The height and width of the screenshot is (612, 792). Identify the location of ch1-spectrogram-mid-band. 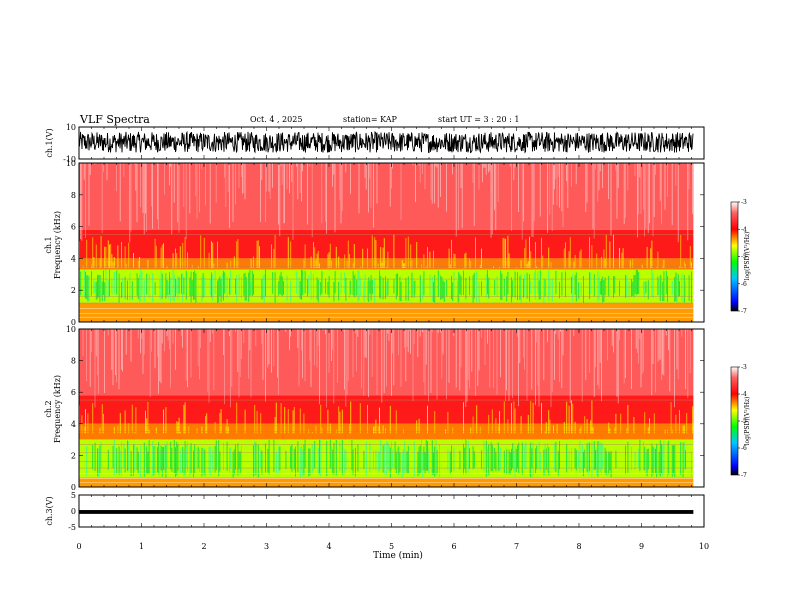
(386, 264).